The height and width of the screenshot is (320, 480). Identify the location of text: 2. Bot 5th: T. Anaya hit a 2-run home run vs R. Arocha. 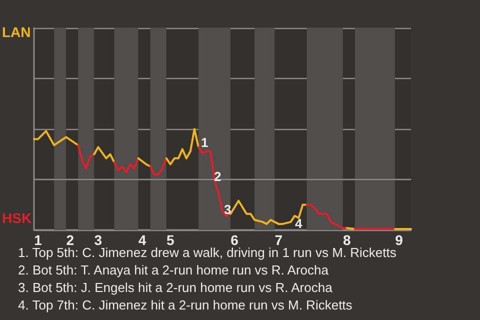
(174, 270).